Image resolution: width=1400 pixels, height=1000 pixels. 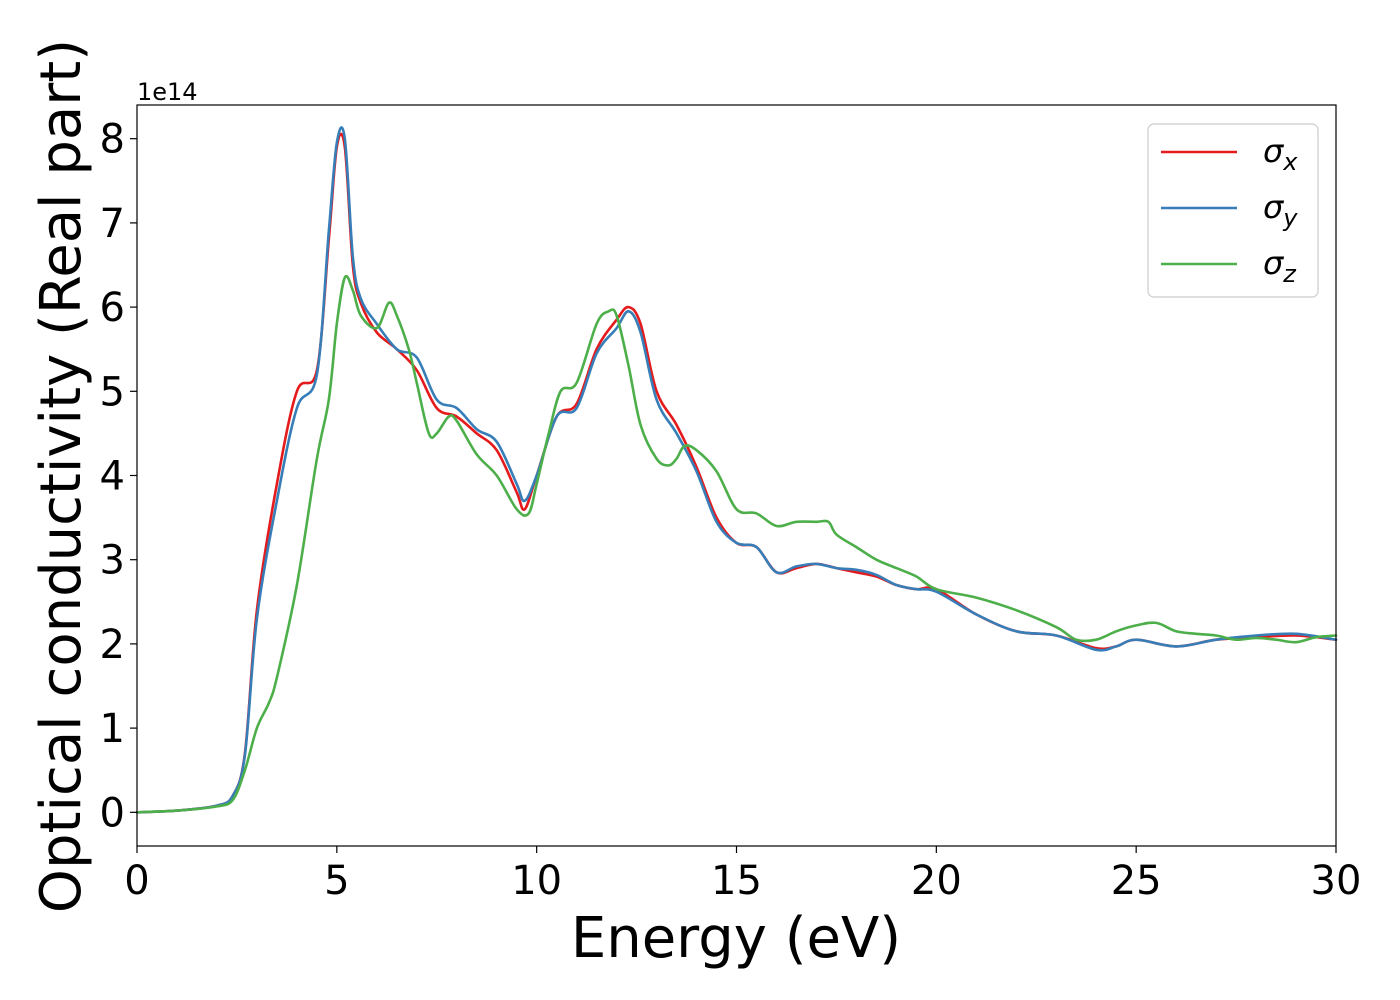 I want to click on y-tick-label: 3, so click(x=112, y=561).